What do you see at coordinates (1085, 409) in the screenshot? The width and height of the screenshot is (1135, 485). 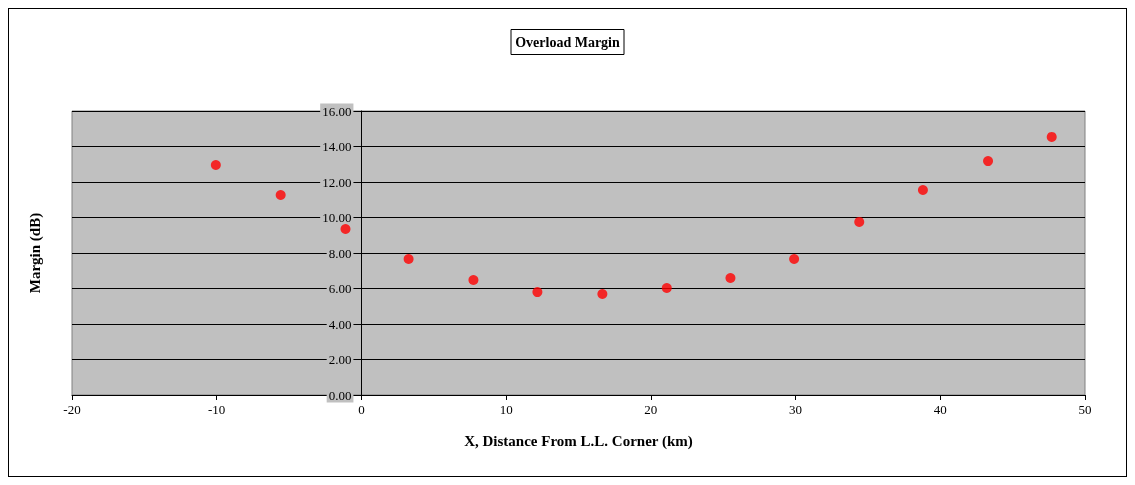 I see `x-tick-label: 50` at bounding box center [1085, 409].